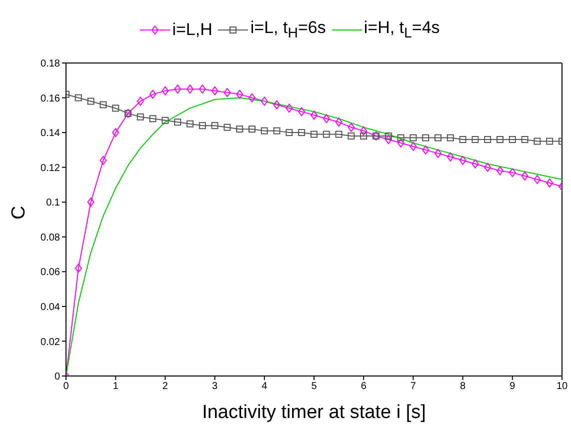 Image resolution: width=571 pixels, height=432 pixels. I want to click on legend-label: i=L, t$_{H}$=6s, so click(288, 30).